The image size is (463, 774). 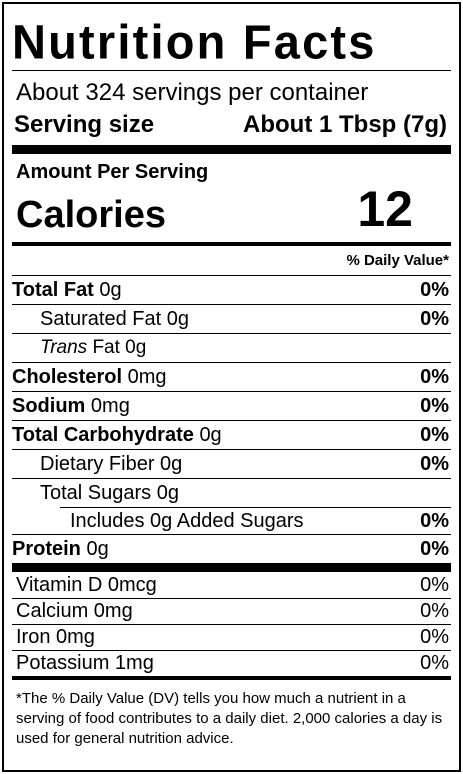 What do you see at coordinates (231, 347) in the screenshot?
I see `nutrient-row-trans-fat: Trans Fat 0g` at bounding box center [231, 347].